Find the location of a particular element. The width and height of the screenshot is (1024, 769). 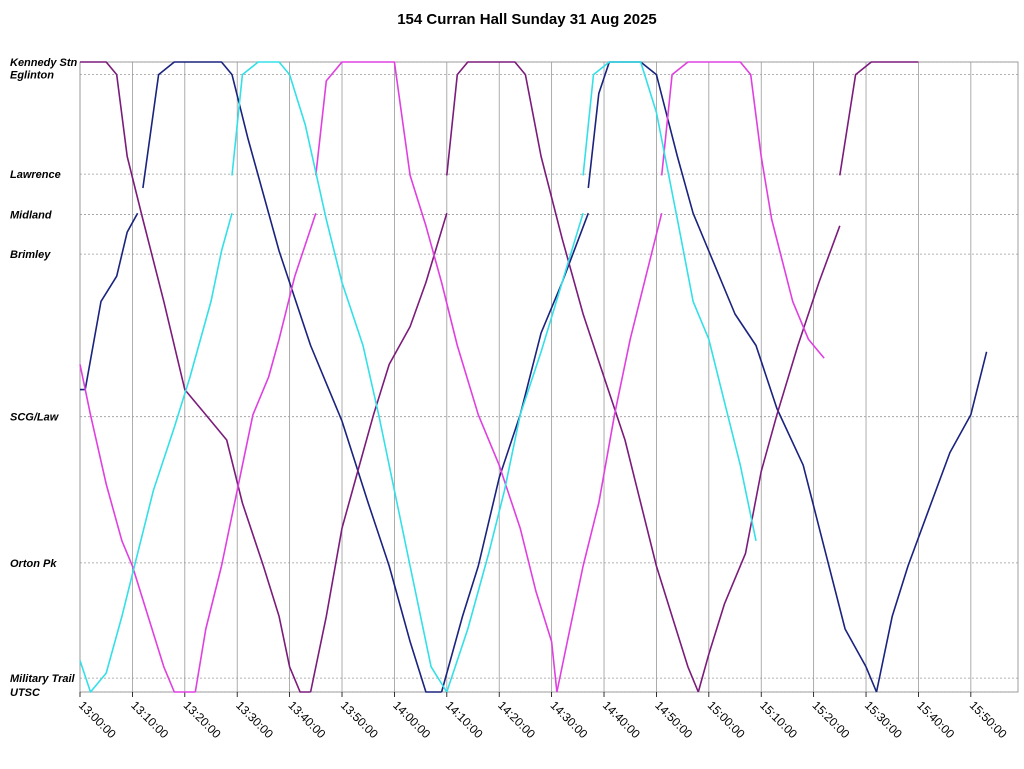

x-tick-label: 14:40:00 is located at coordinates (621, 719).